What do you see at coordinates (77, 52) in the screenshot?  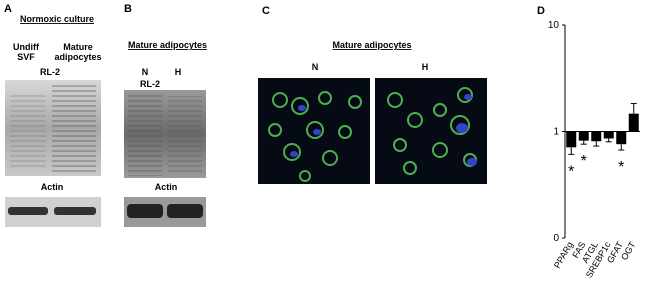 I see `lane-label: Mature adipocytes` at bounding box center [77, 52].